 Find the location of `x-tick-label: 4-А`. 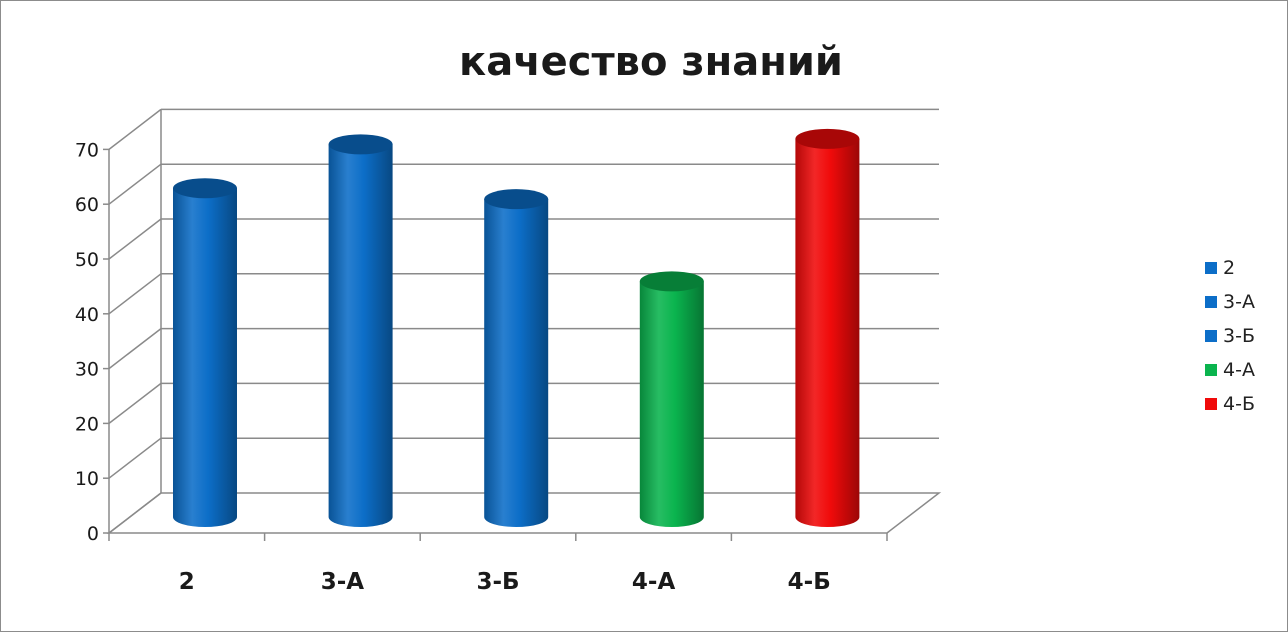

x-tick-label: 4-А is located at coordinates (654, 582).